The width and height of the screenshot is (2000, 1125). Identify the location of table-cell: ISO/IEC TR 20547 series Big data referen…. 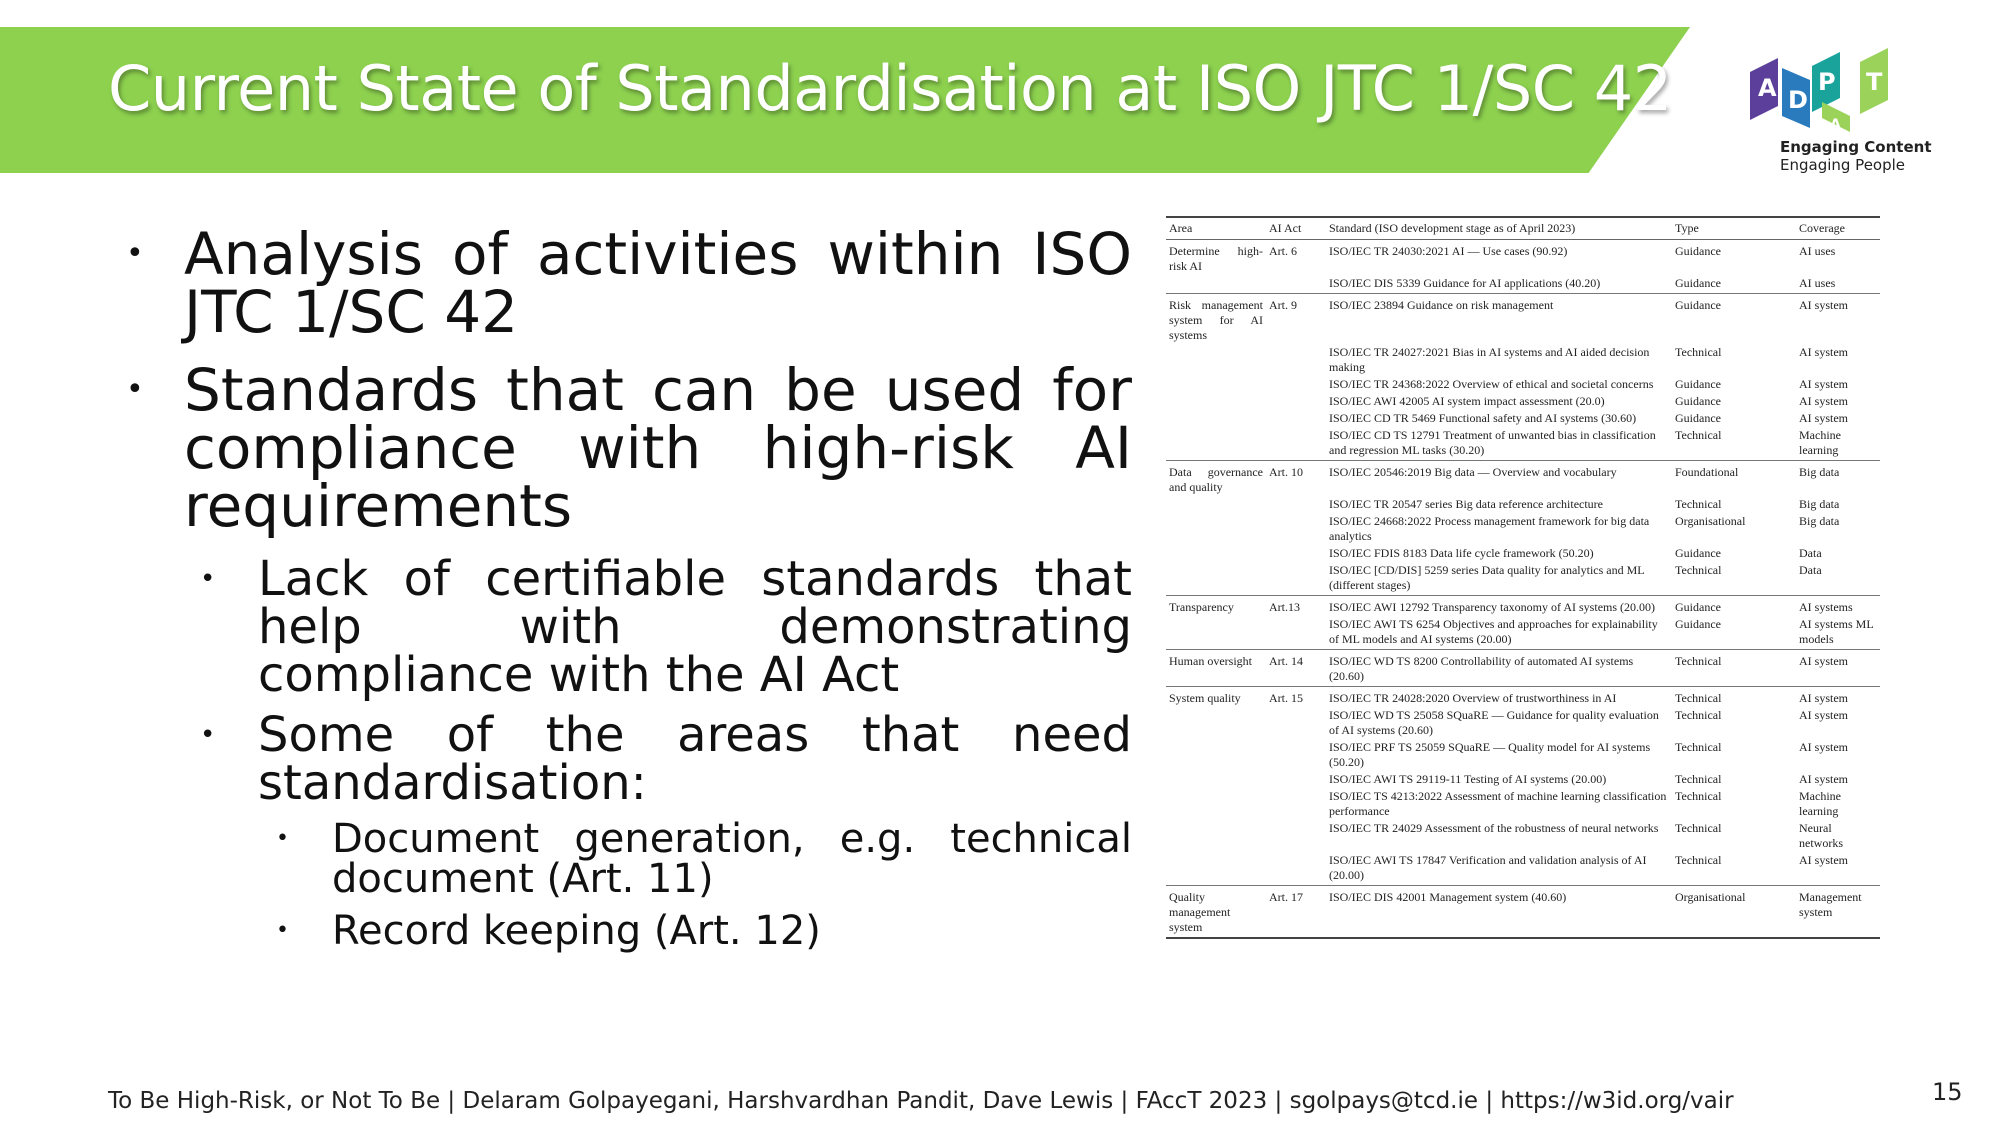
(1466, 504).